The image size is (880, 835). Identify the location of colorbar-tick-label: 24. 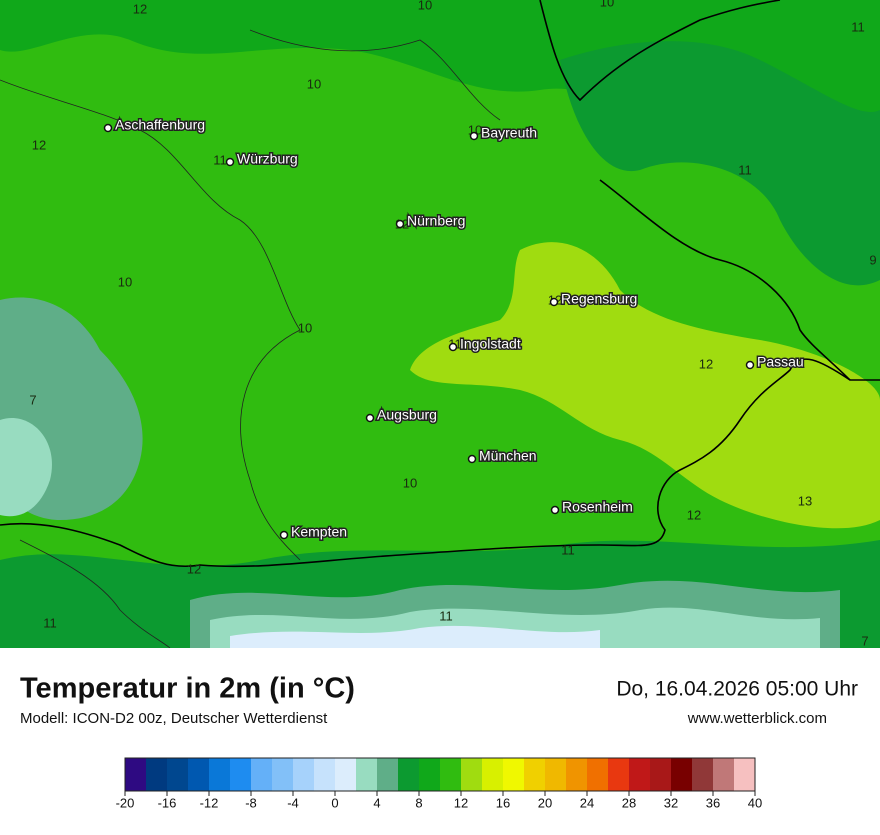
(587, 802).